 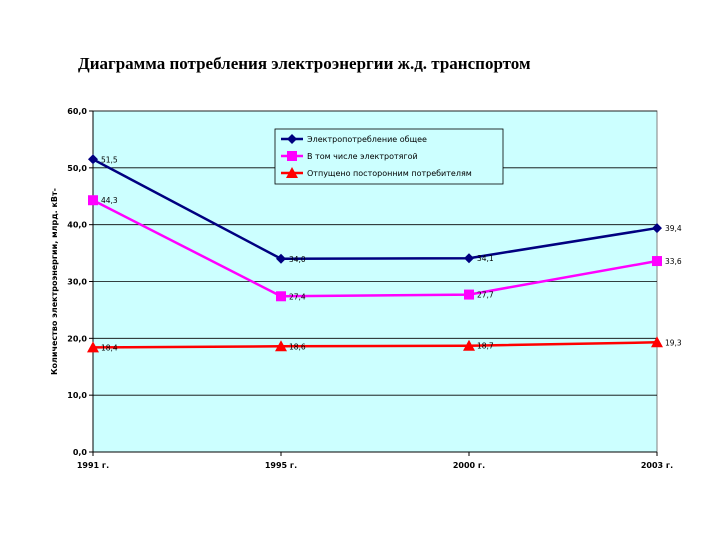 What do you see at coordinates (469, 465) in the screenshot?
I see `x-tick-label: 2000 г.` at bounding box center [469, 465].